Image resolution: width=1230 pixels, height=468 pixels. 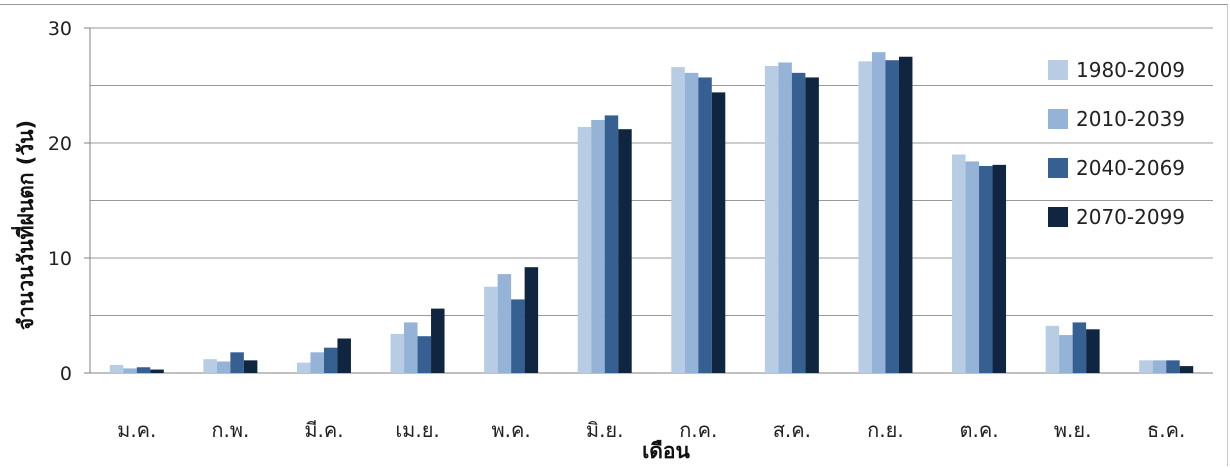 I want to click on legend-label: 1980-2009, so click(x=1130, y=70).